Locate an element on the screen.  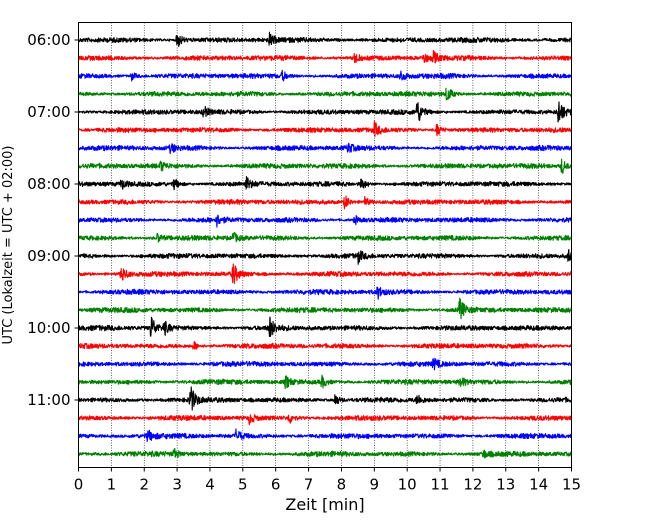
x-tick-label: 1 is located at coordinates (112, 485).